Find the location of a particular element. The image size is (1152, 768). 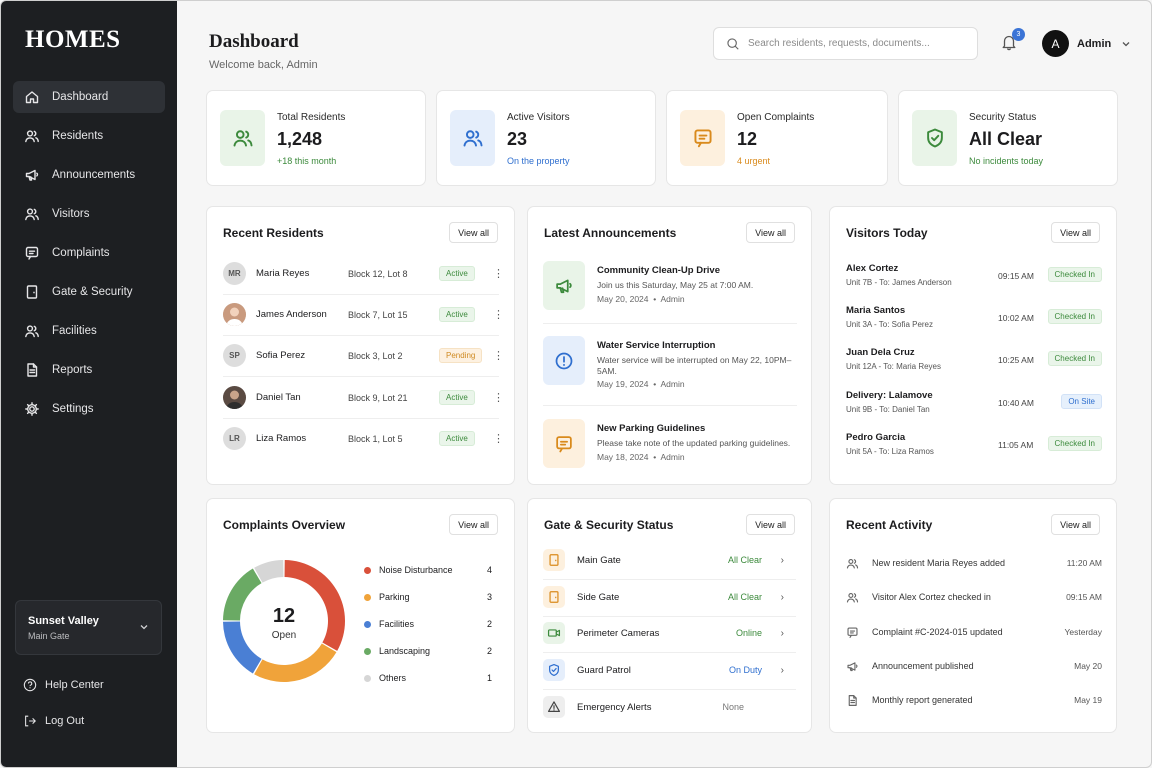

search-box is located at coordinates (845, 43).